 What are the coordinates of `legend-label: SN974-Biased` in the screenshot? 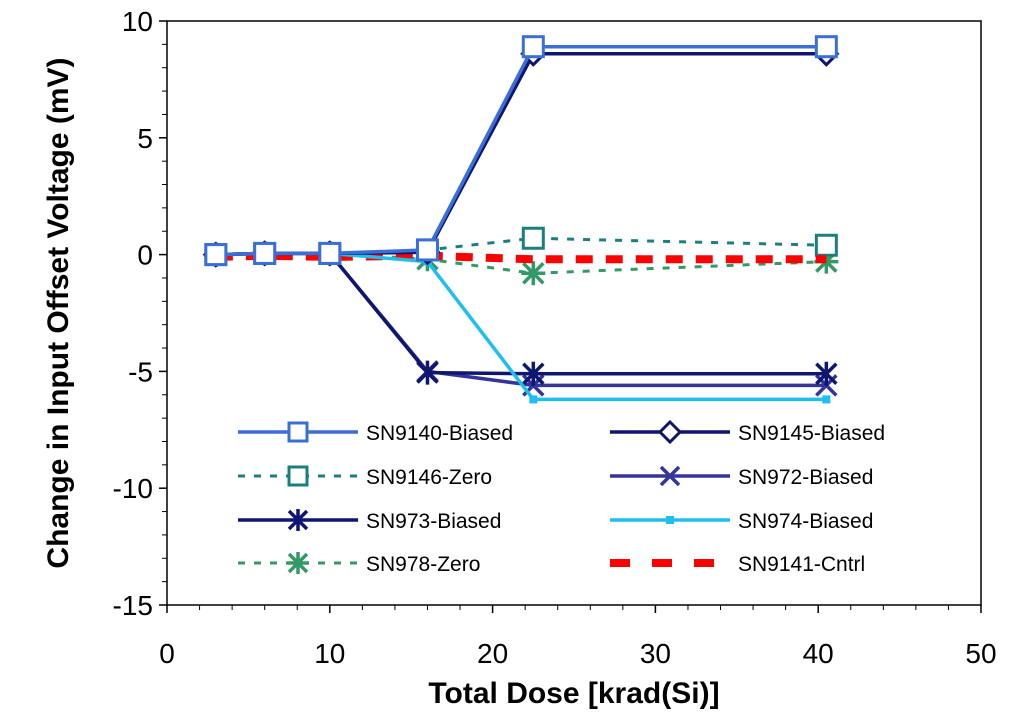 It's located at (805, 521).